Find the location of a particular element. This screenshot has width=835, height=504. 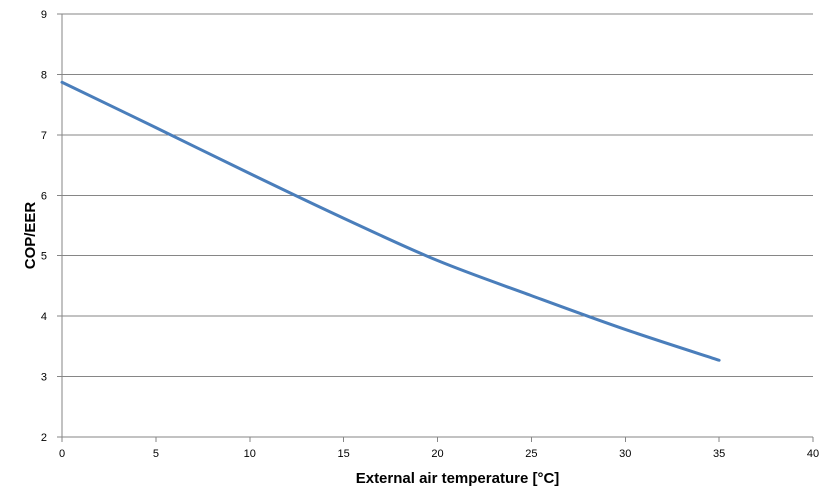

y-tick-label-5: 5 is located at coordinates (44, 257).